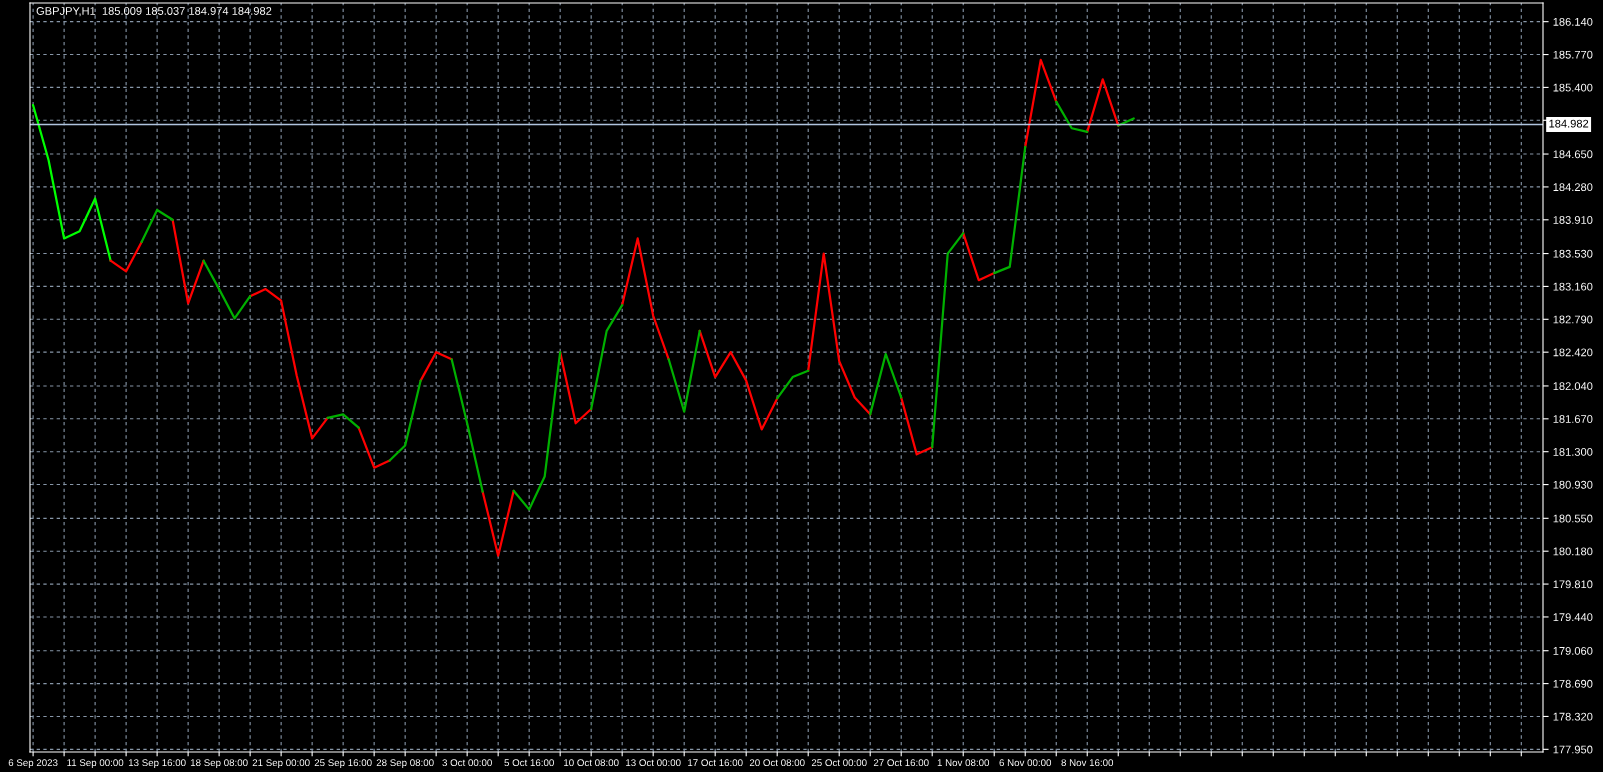  Describe the element at coordinates (281, 764) in the screenshot. I see `x-tick-label: 21 Sep 00:00` at that location.